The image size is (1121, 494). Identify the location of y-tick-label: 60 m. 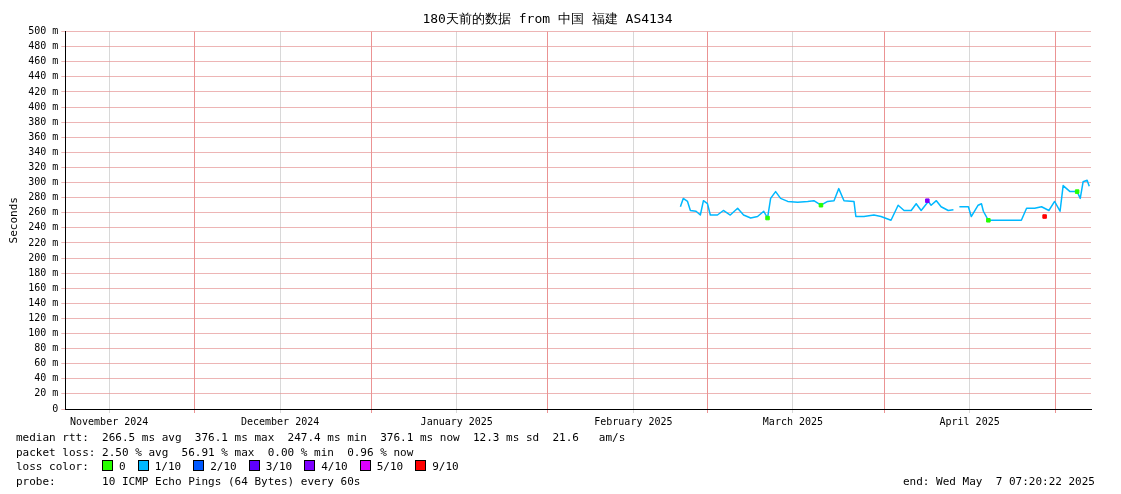
(46, 363).